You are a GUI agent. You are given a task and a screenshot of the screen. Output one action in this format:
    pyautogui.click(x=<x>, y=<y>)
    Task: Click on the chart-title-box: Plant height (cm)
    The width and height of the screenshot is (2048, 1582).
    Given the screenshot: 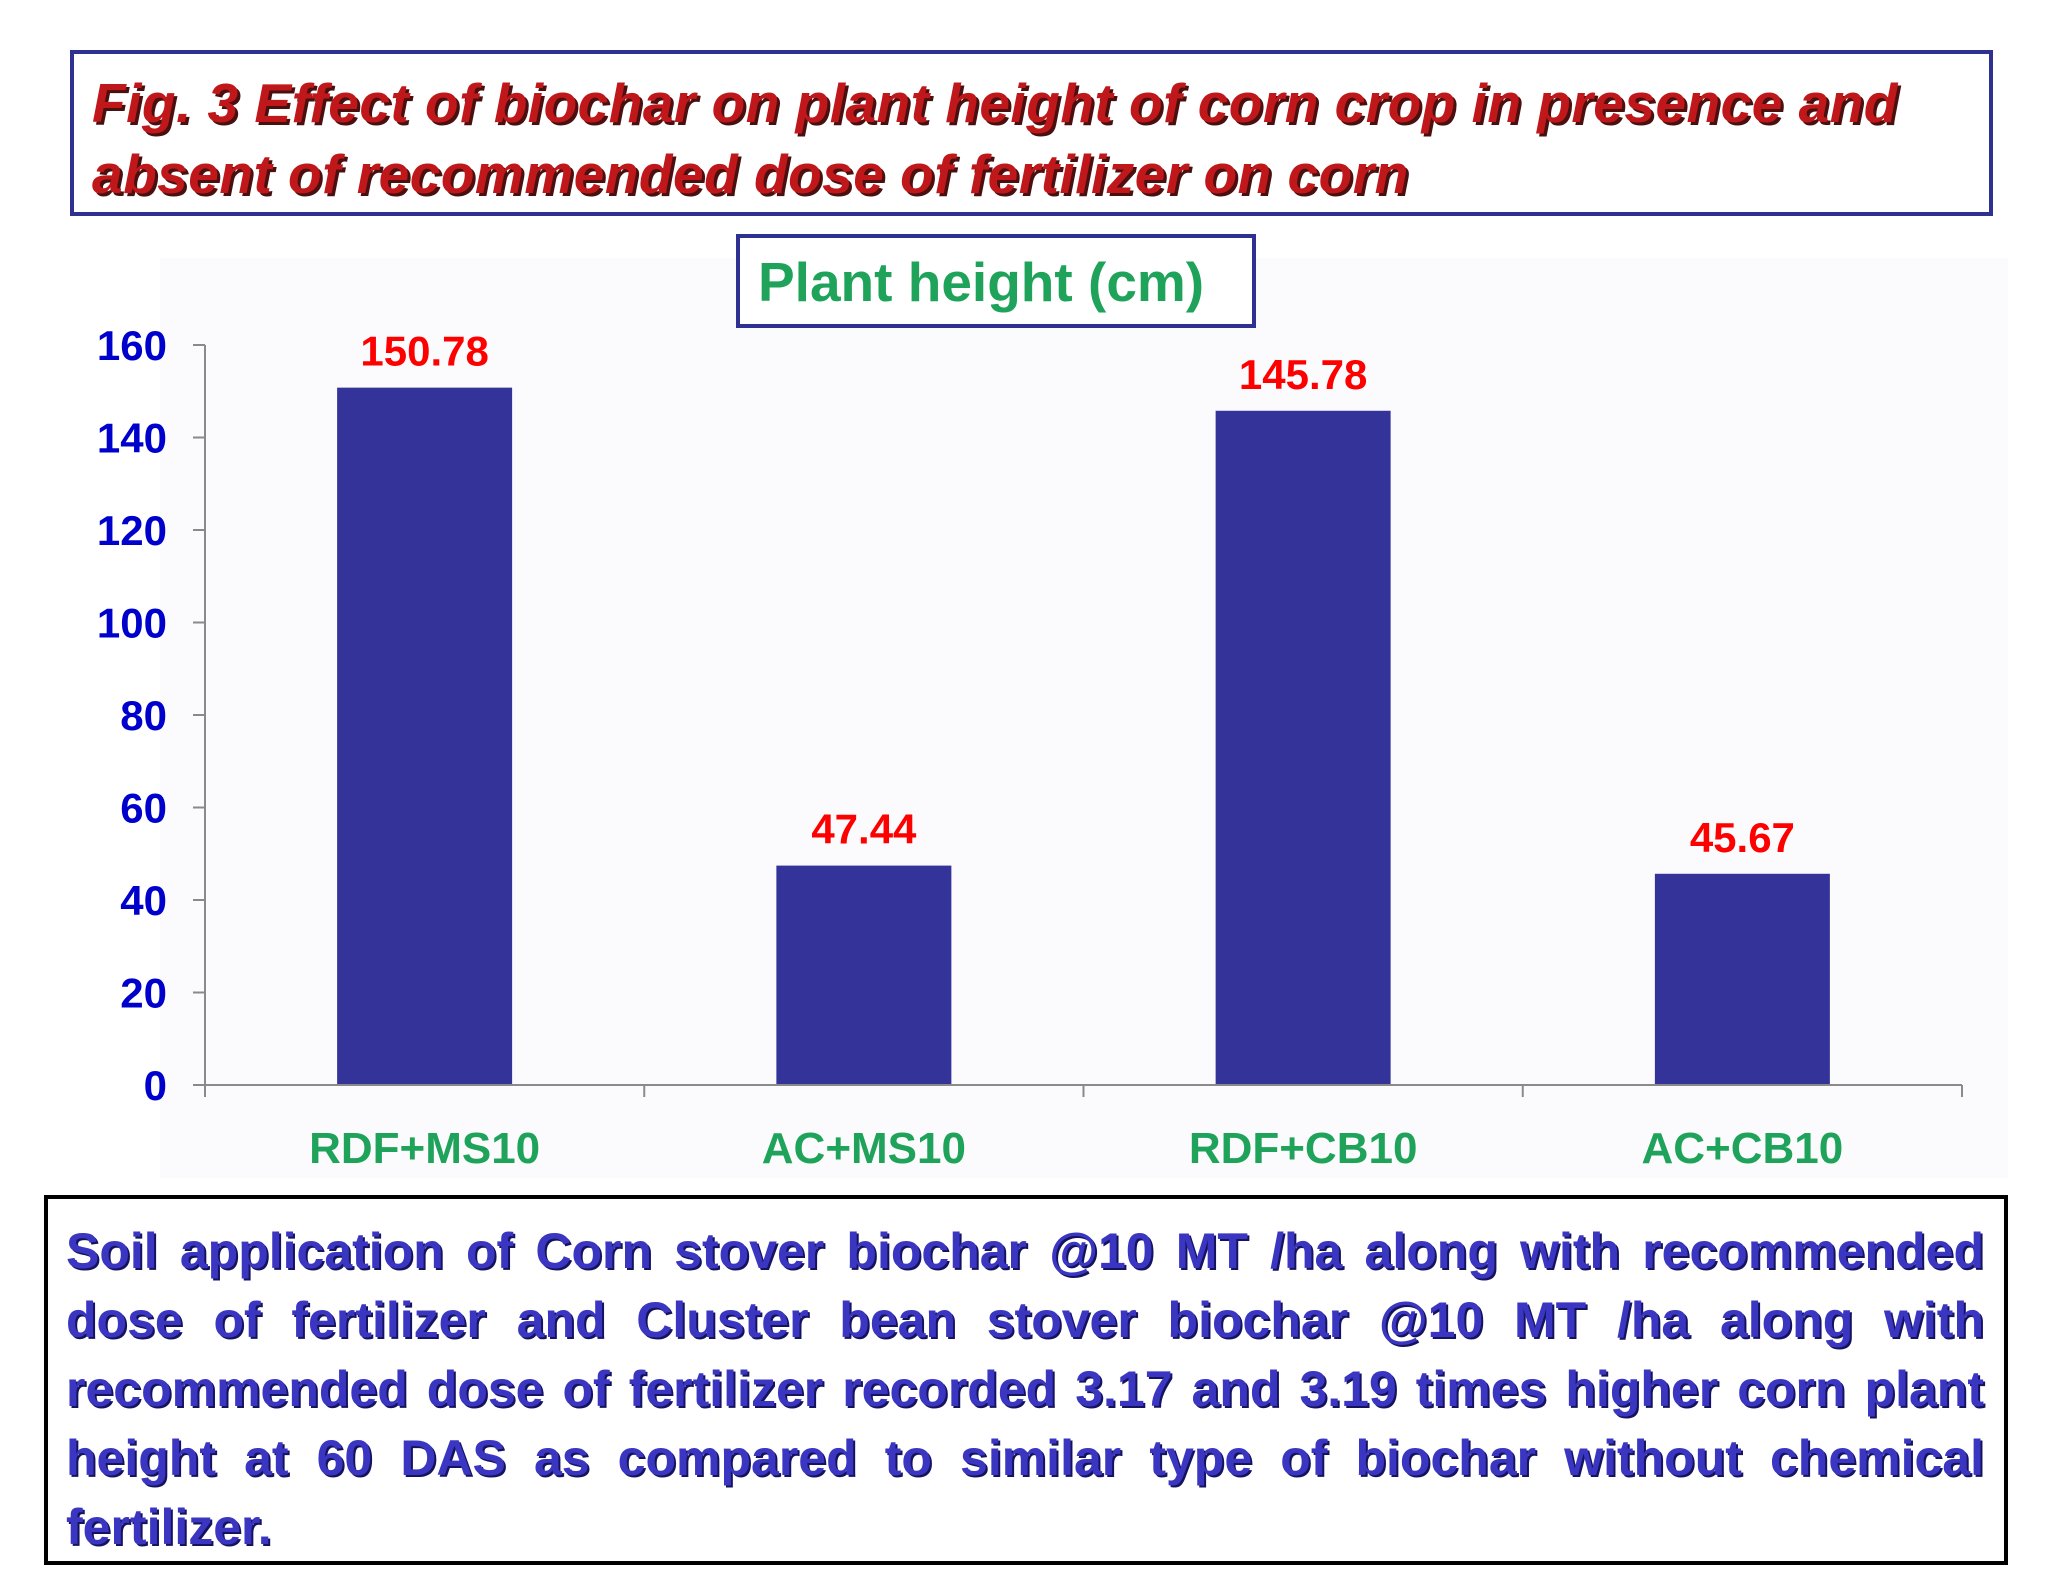 What is the action you would take?
    pyautogui.click(x=996, y=281)
    